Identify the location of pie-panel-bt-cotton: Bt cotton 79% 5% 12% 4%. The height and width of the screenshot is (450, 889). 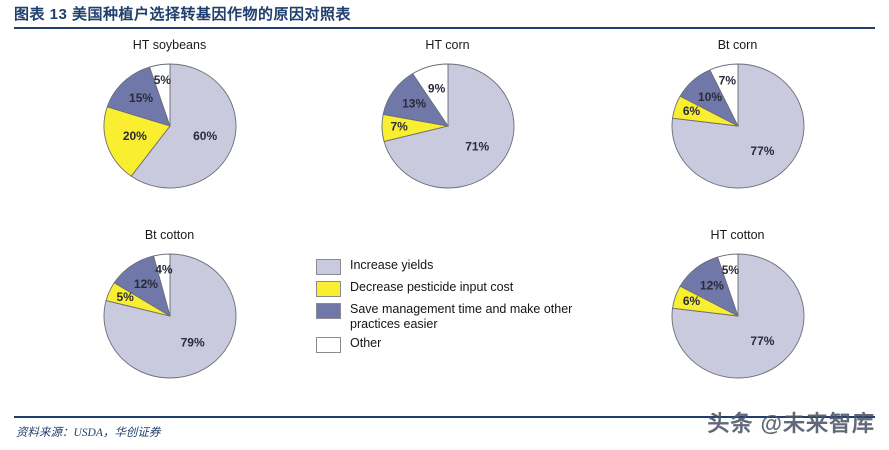
(169, 309).